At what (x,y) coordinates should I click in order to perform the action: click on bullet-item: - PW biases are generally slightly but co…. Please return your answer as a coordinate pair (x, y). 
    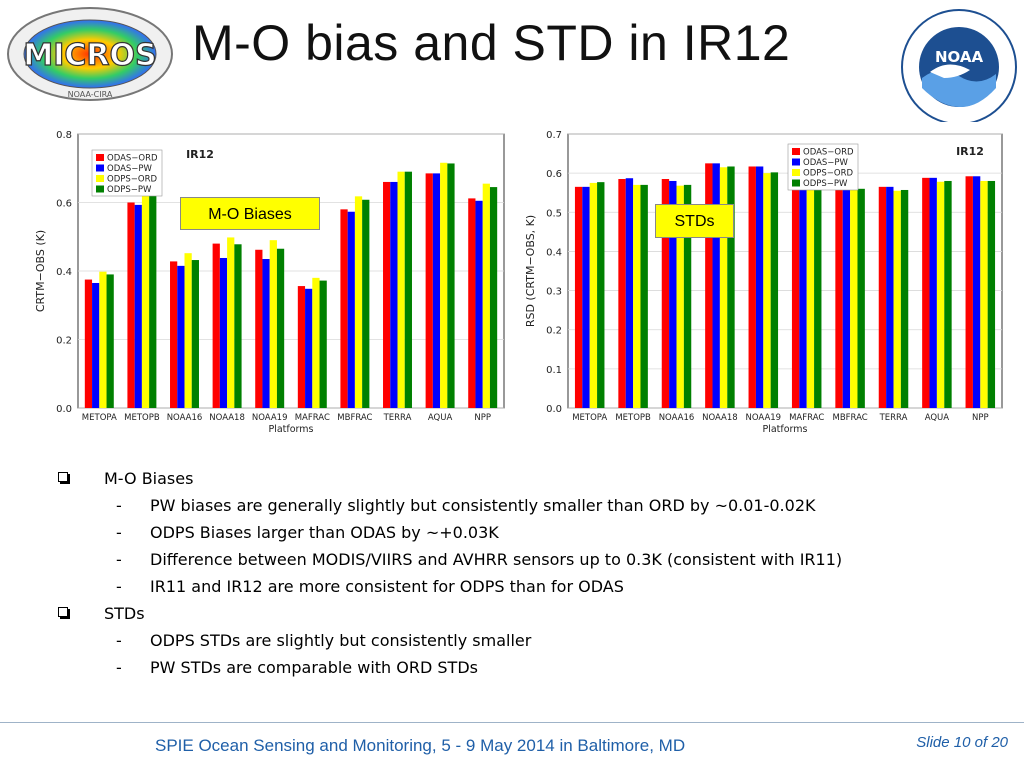
    Looking at the image, I should click on (533, 505).